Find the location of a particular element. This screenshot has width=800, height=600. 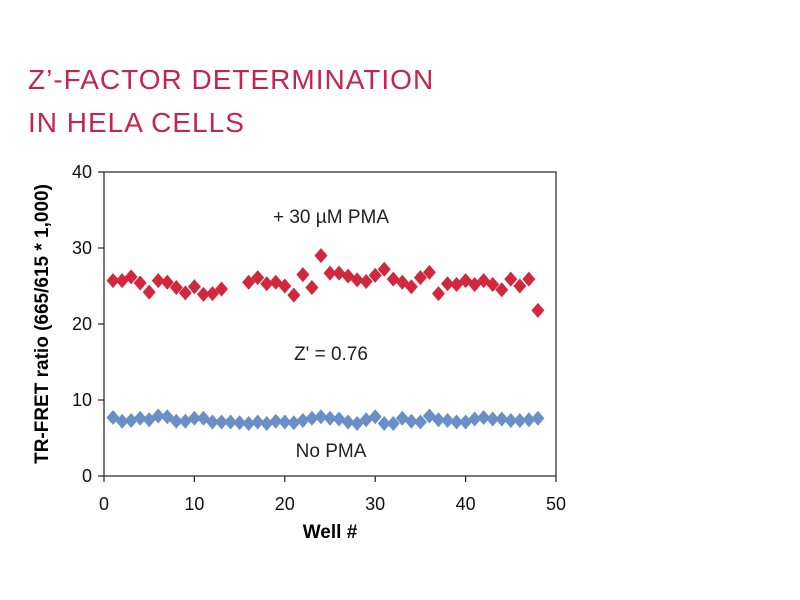

x-tick-label: 40 is located at coordinates (466, 504).